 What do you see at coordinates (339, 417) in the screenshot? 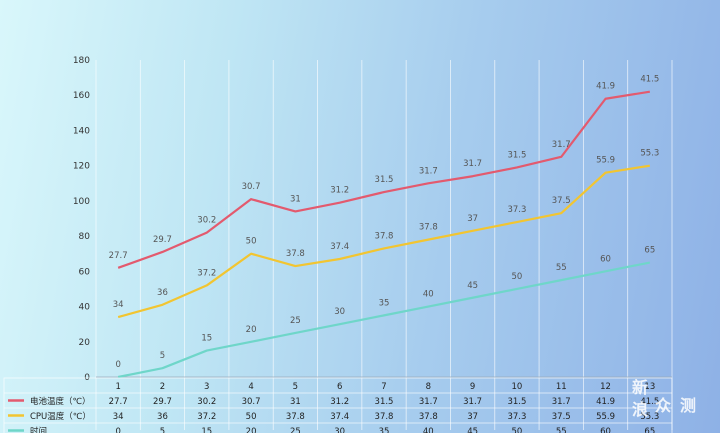
I see `table-cell: 37.4` at bounding box center [339, 417].